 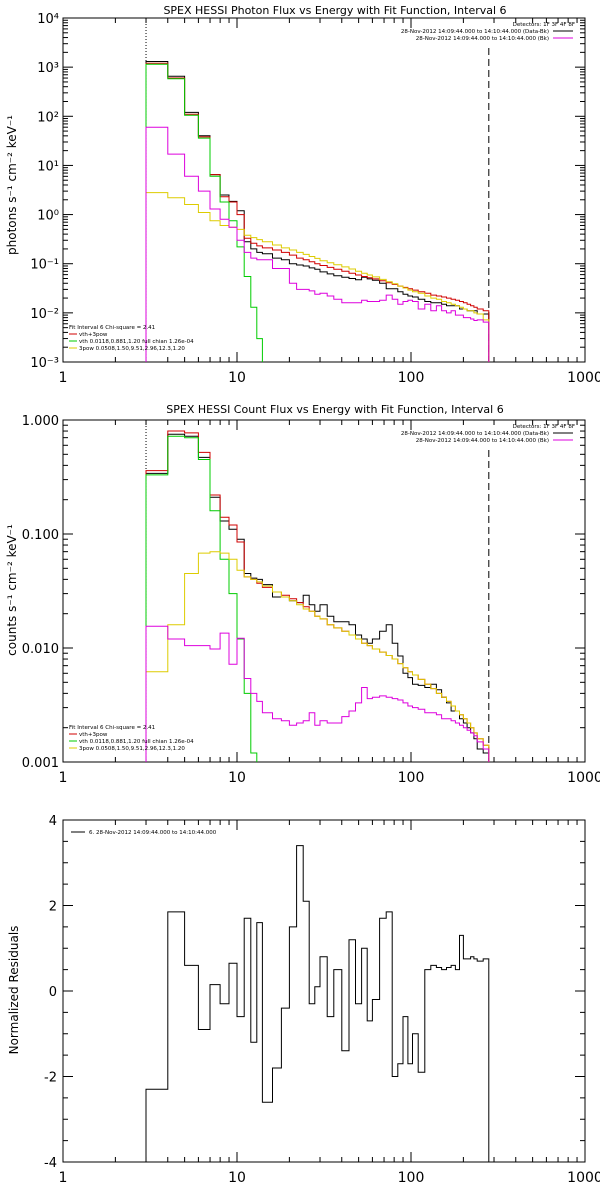 What do you see at coordinates (44, 314) in the screenshot?
I see `y-tick-label: 10⁻²` at bounding box center [44, 314].